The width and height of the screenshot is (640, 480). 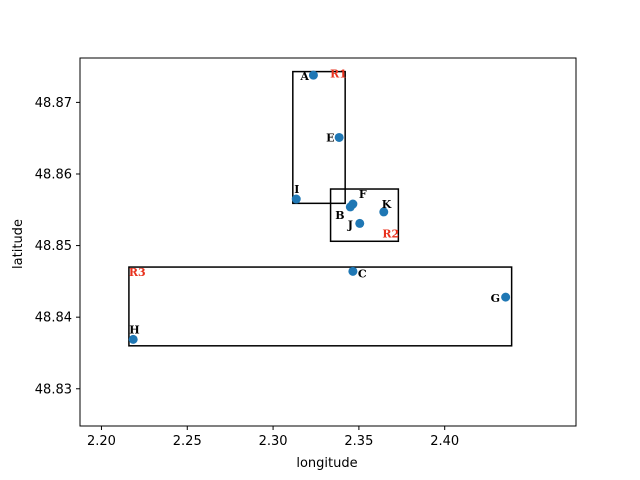 I want to click on point-label-j: J, so click(x=350, y=224).